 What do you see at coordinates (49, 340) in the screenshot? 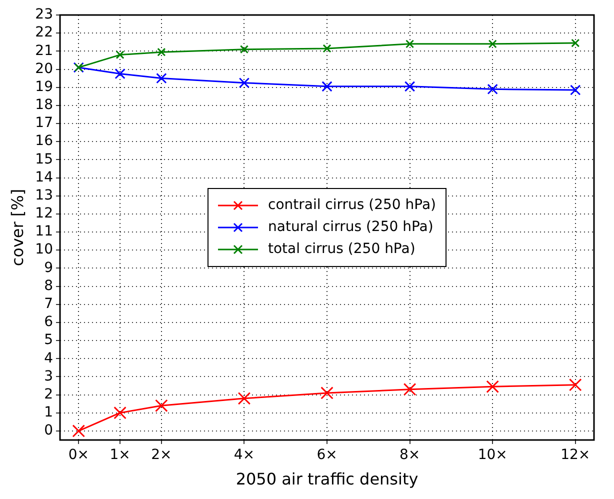
I see `y-tick-label: 5` at bounding box center [49, 340].